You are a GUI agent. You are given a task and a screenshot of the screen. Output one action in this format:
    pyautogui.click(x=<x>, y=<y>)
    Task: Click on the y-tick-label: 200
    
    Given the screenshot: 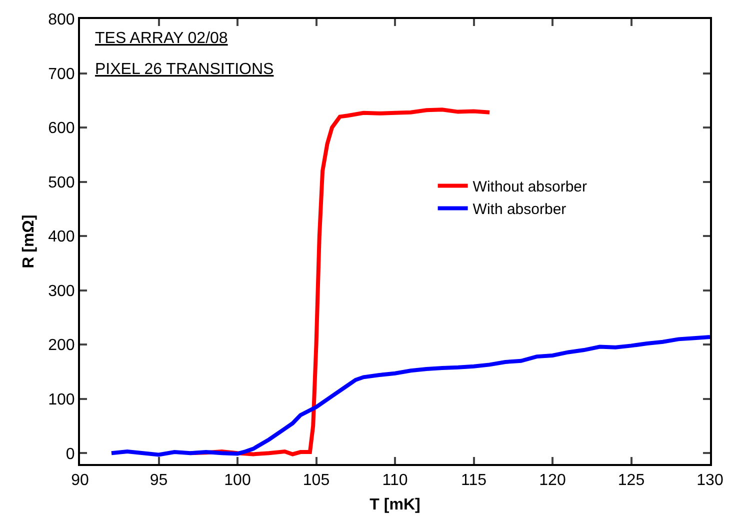 What is the action you would take?
    pyautogui.click(x=61, y=345)
    